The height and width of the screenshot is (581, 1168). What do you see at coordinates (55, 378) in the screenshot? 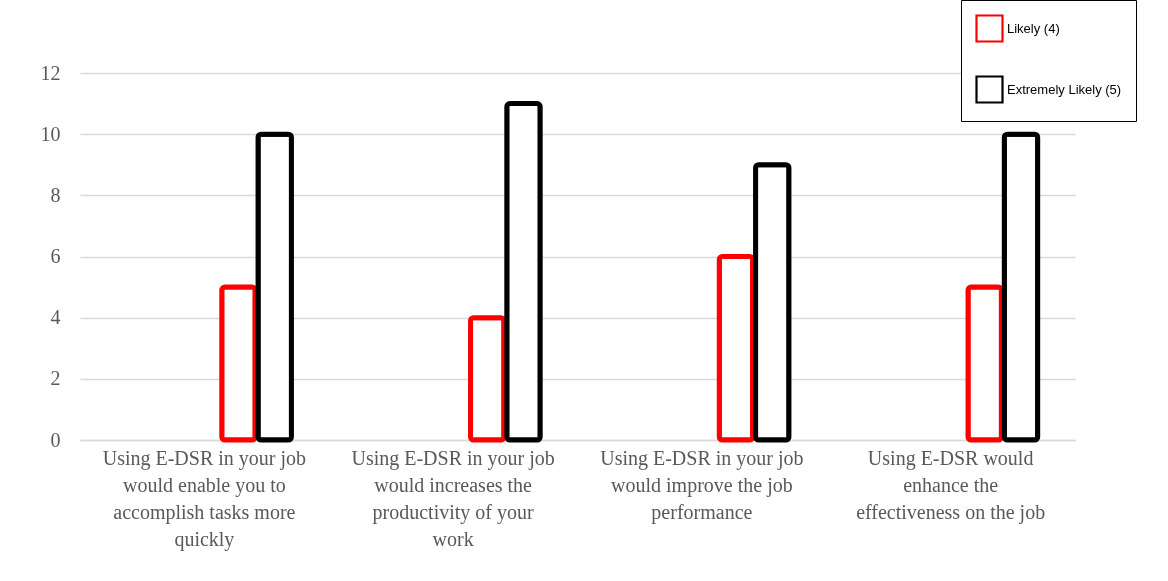
I see `y-tick-label: 2` at bounding box center [55, 378].